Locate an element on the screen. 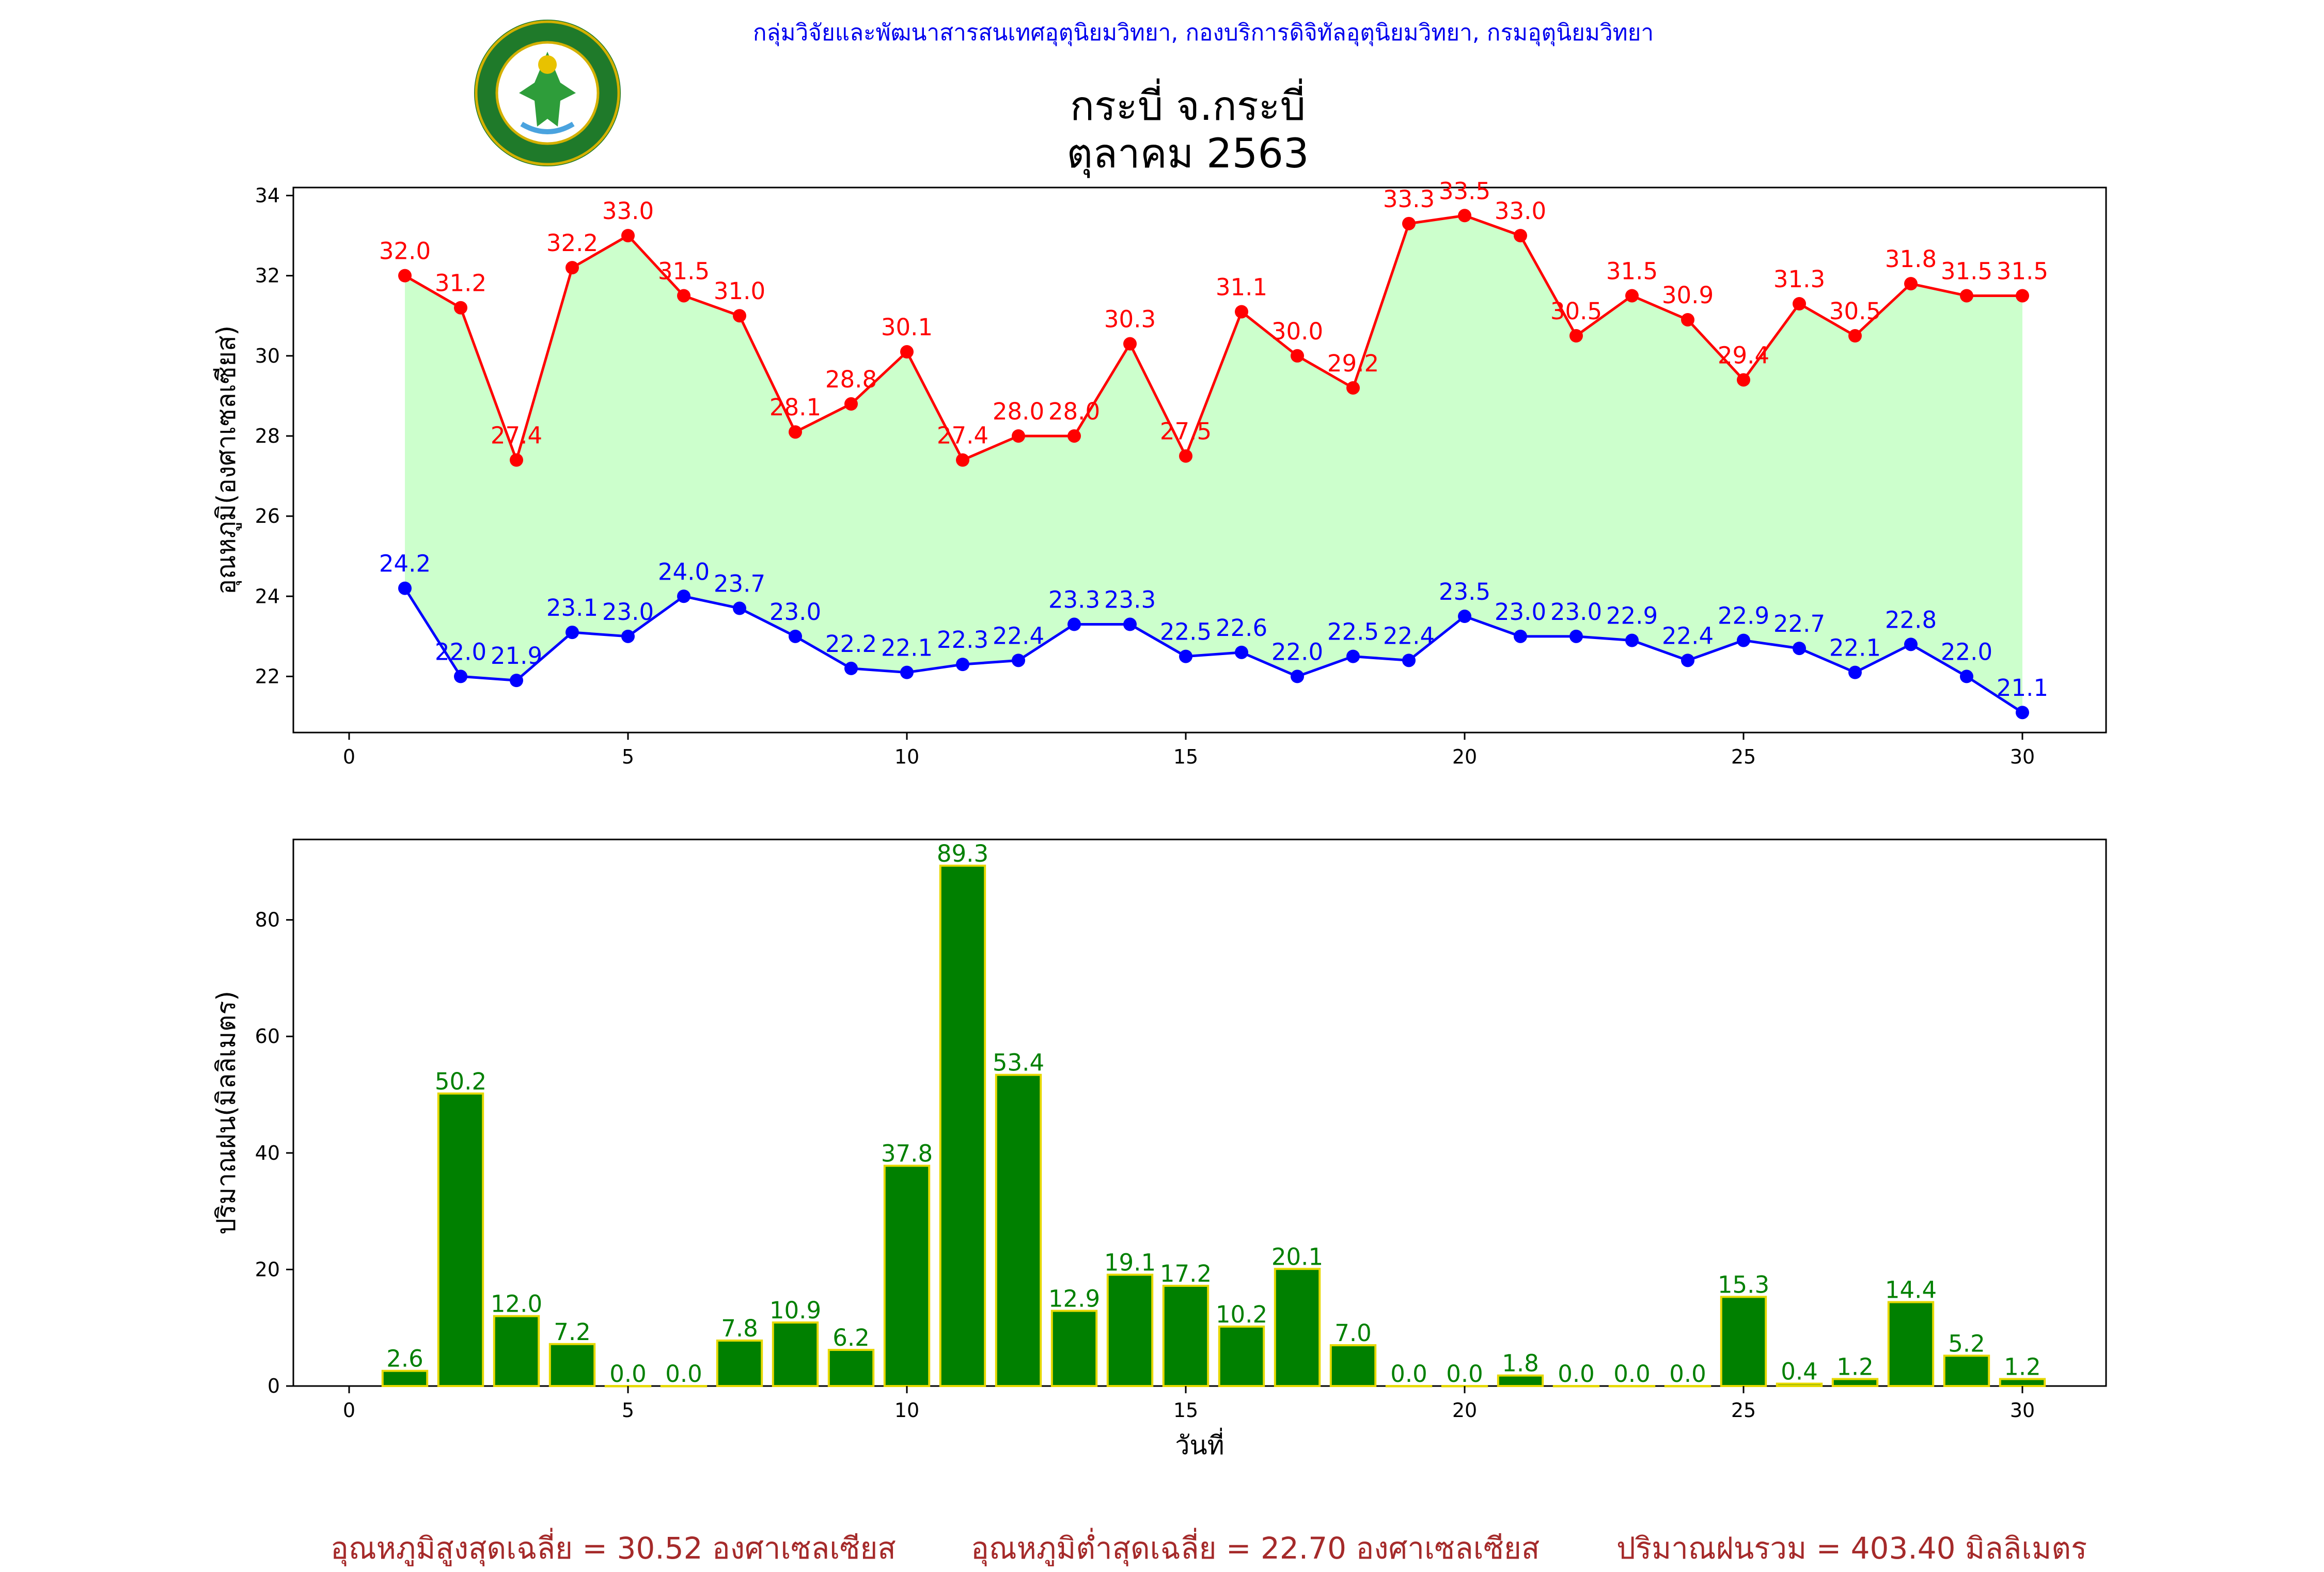 The height and width of the screenshot is (1572, 2324). rainfall-x-axis-label: วันที่ is located at coordinates (1199, 1444).